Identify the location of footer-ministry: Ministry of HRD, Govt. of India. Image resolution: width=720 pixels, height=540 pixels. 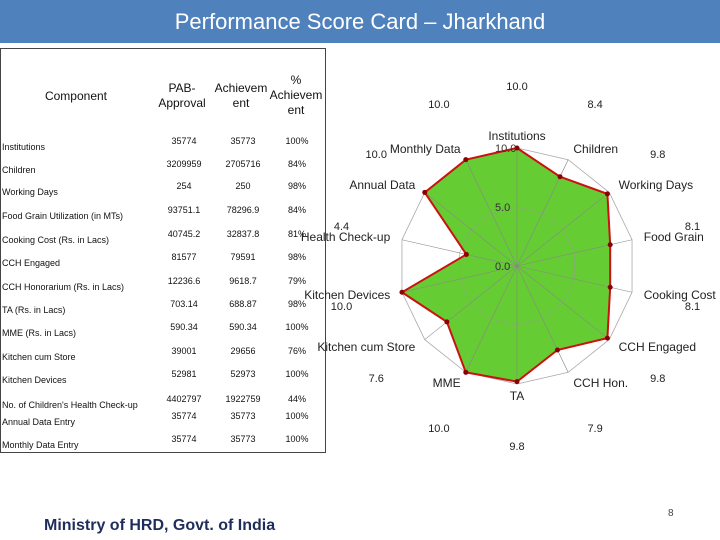
(160, 525).